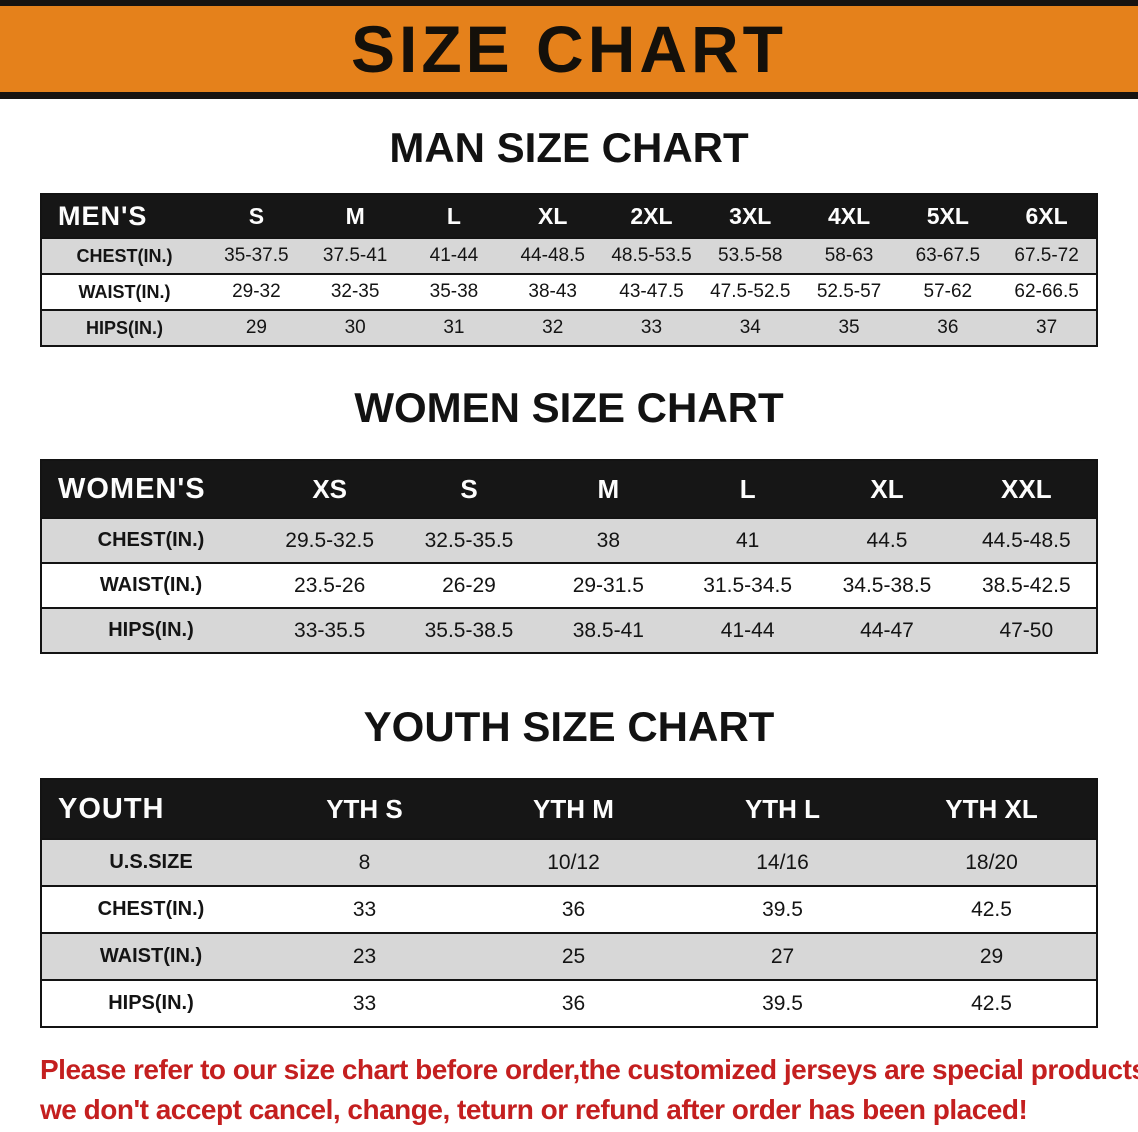  I want to click on measurement-value: 35-37.5, so click(256, 255).